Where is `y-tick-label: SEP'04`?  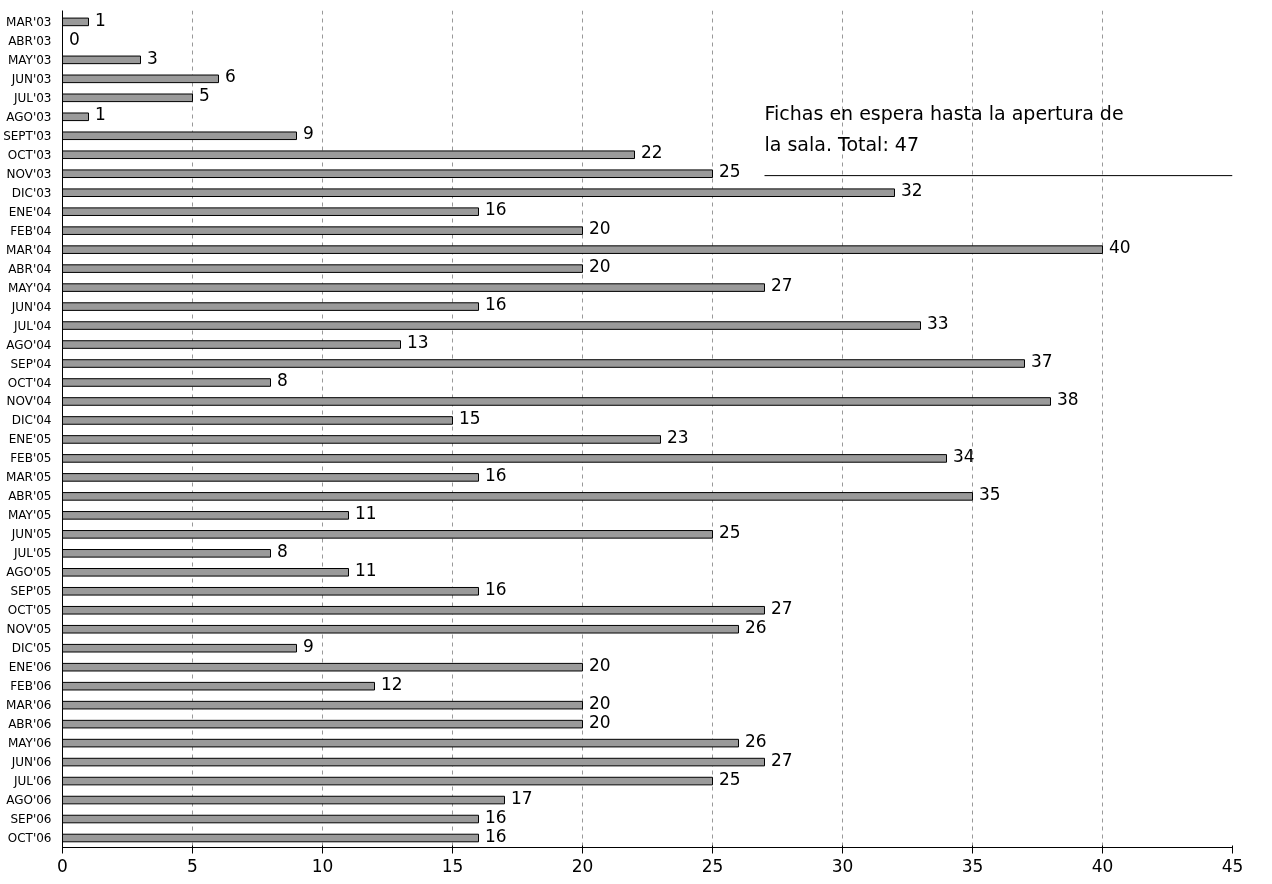 y-tick-label: SEP'04 is located at coordinates (31, 363).